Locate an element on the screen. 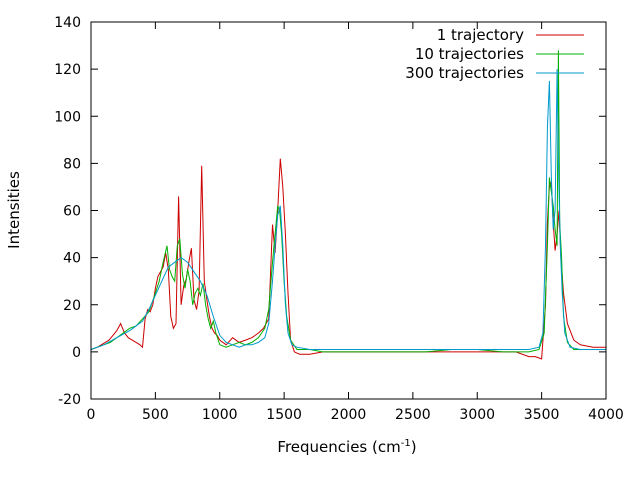 The width and height of the screenshot is (640, 480). y-tick-label: 0 is located at coordinates (76, 353).